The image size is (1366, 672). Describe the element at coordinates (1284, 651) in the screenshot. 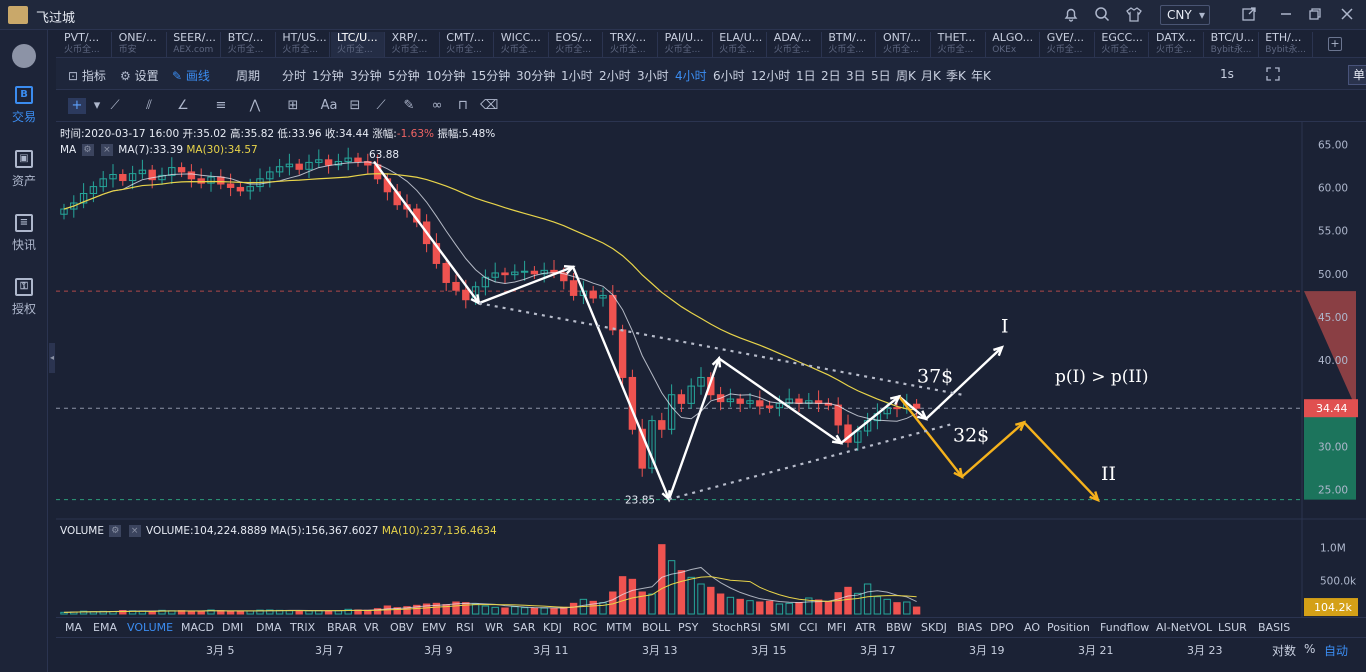

I see `log-scale-toggle: 对数` at that location.